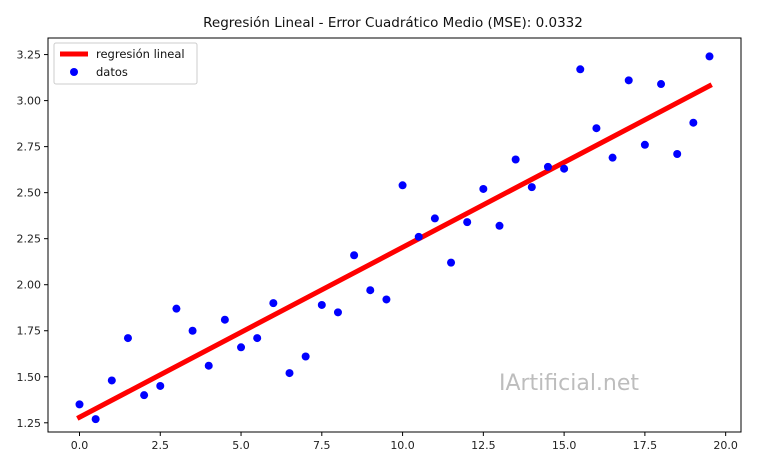 The width and height of the screenshot is (760, 469). What do you see at coordinates (564, 445) in the screenshot?
I see `x-tick-label: 15.0` at bounding box center [564, 445].